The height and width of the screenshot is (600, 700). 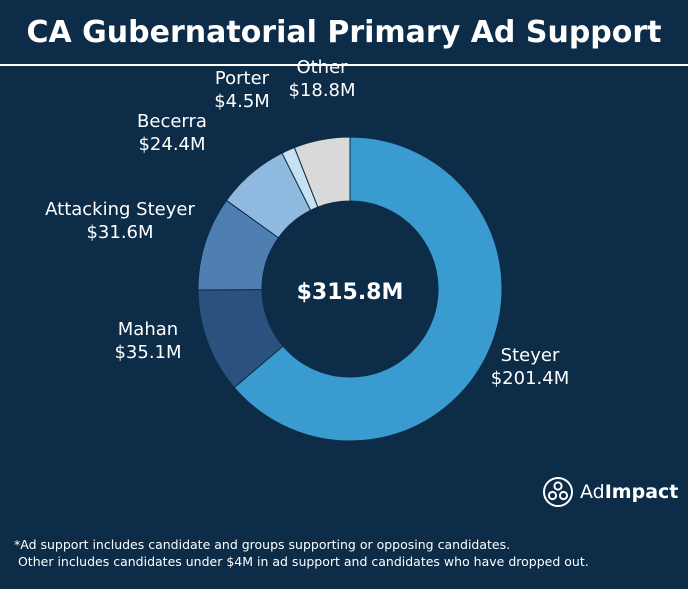 I want to click on adimpact-logo-icon, so click(x=558, y=492).